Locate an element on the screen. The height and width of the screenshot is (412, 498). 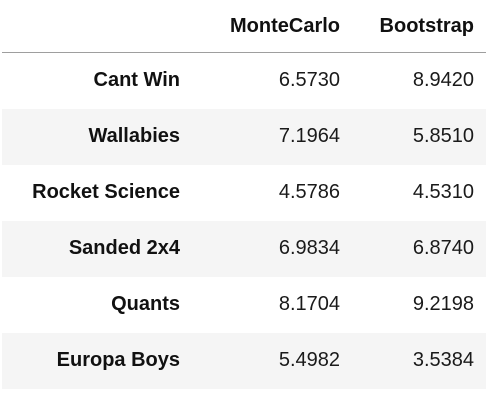
column-header-montecarlo: MonteCarlo is located at coordinates (272, 26).